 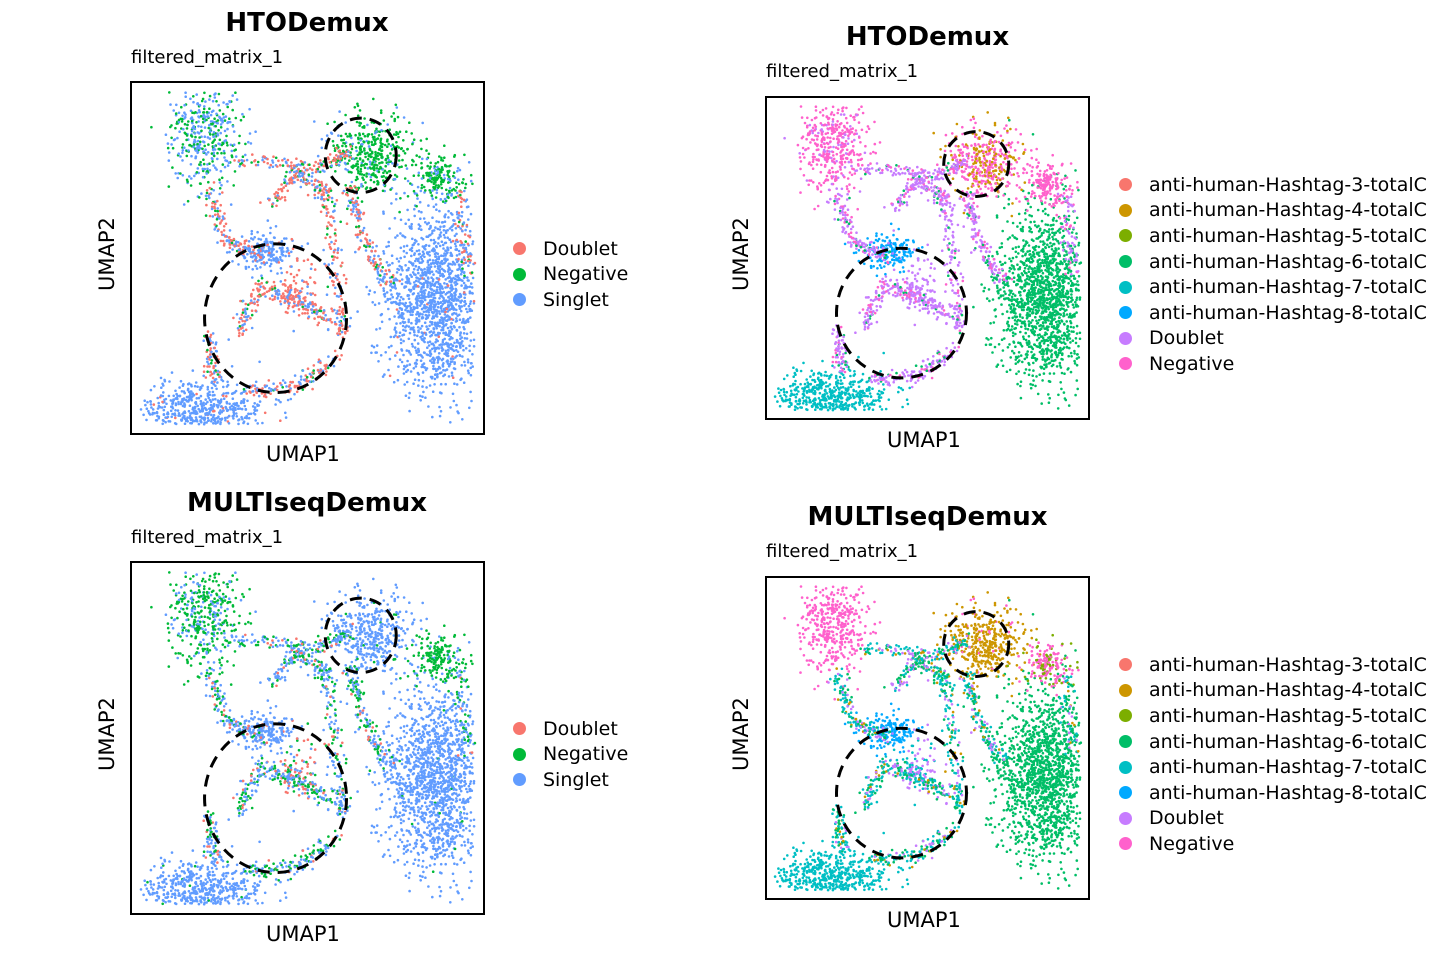 I want to click on umap-scatter-plot, so click(x=927, y=258).